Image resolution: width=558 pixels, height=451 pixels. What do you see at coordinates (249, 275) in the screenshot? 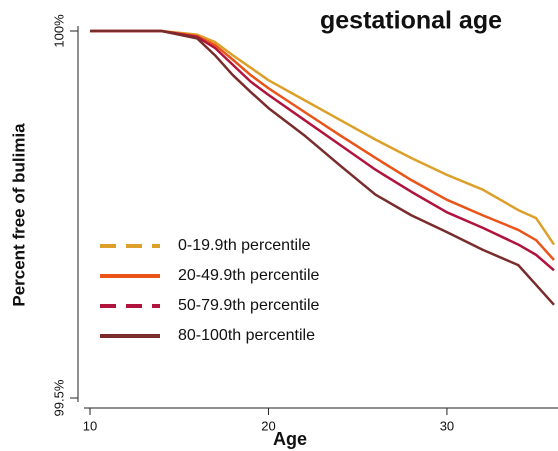
I see `legend-label: 20-49.9th percentile` at bounding box center [249, 275].